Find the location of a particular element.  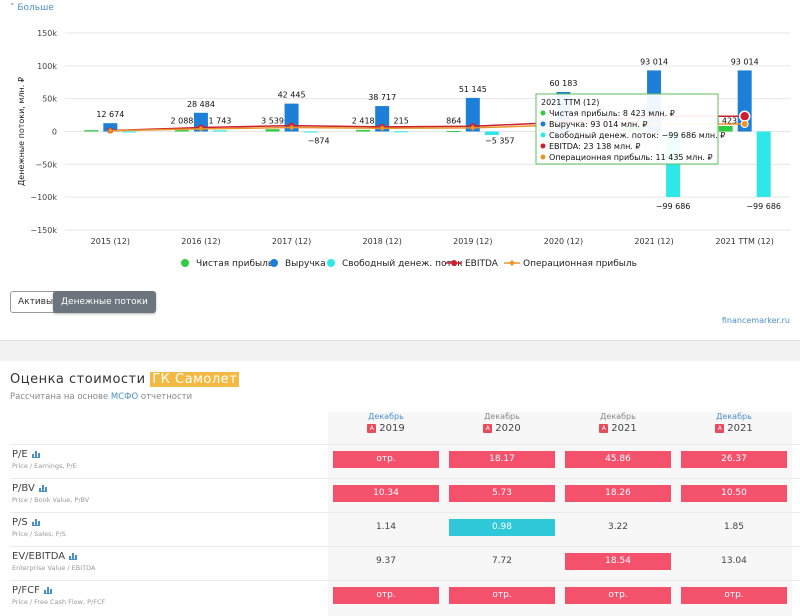

metric-description: Price / Free Cash Flow, P/FCF is located at coordinates (59, 602).